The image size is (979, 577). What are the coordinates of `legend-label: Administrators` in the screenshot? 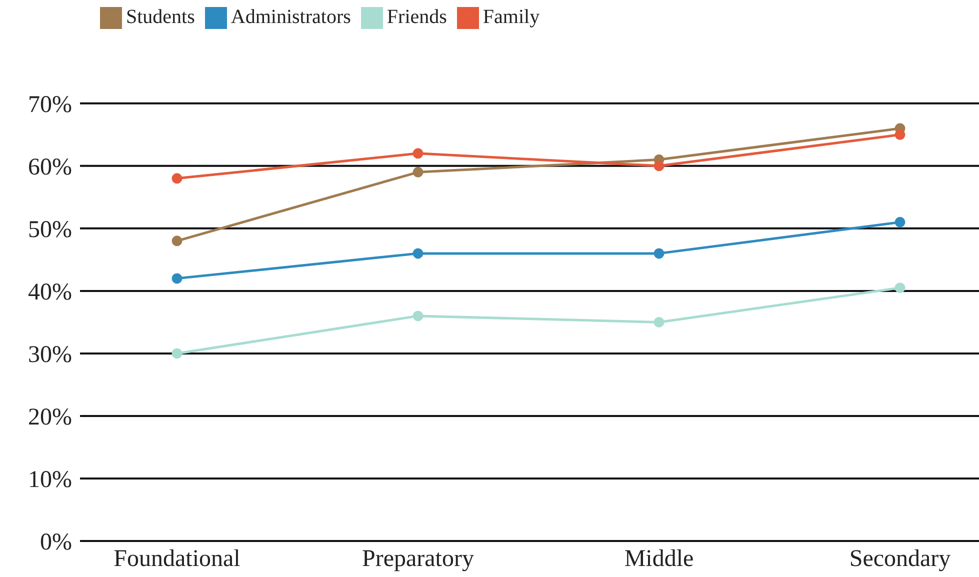 It's located at (290, 17).